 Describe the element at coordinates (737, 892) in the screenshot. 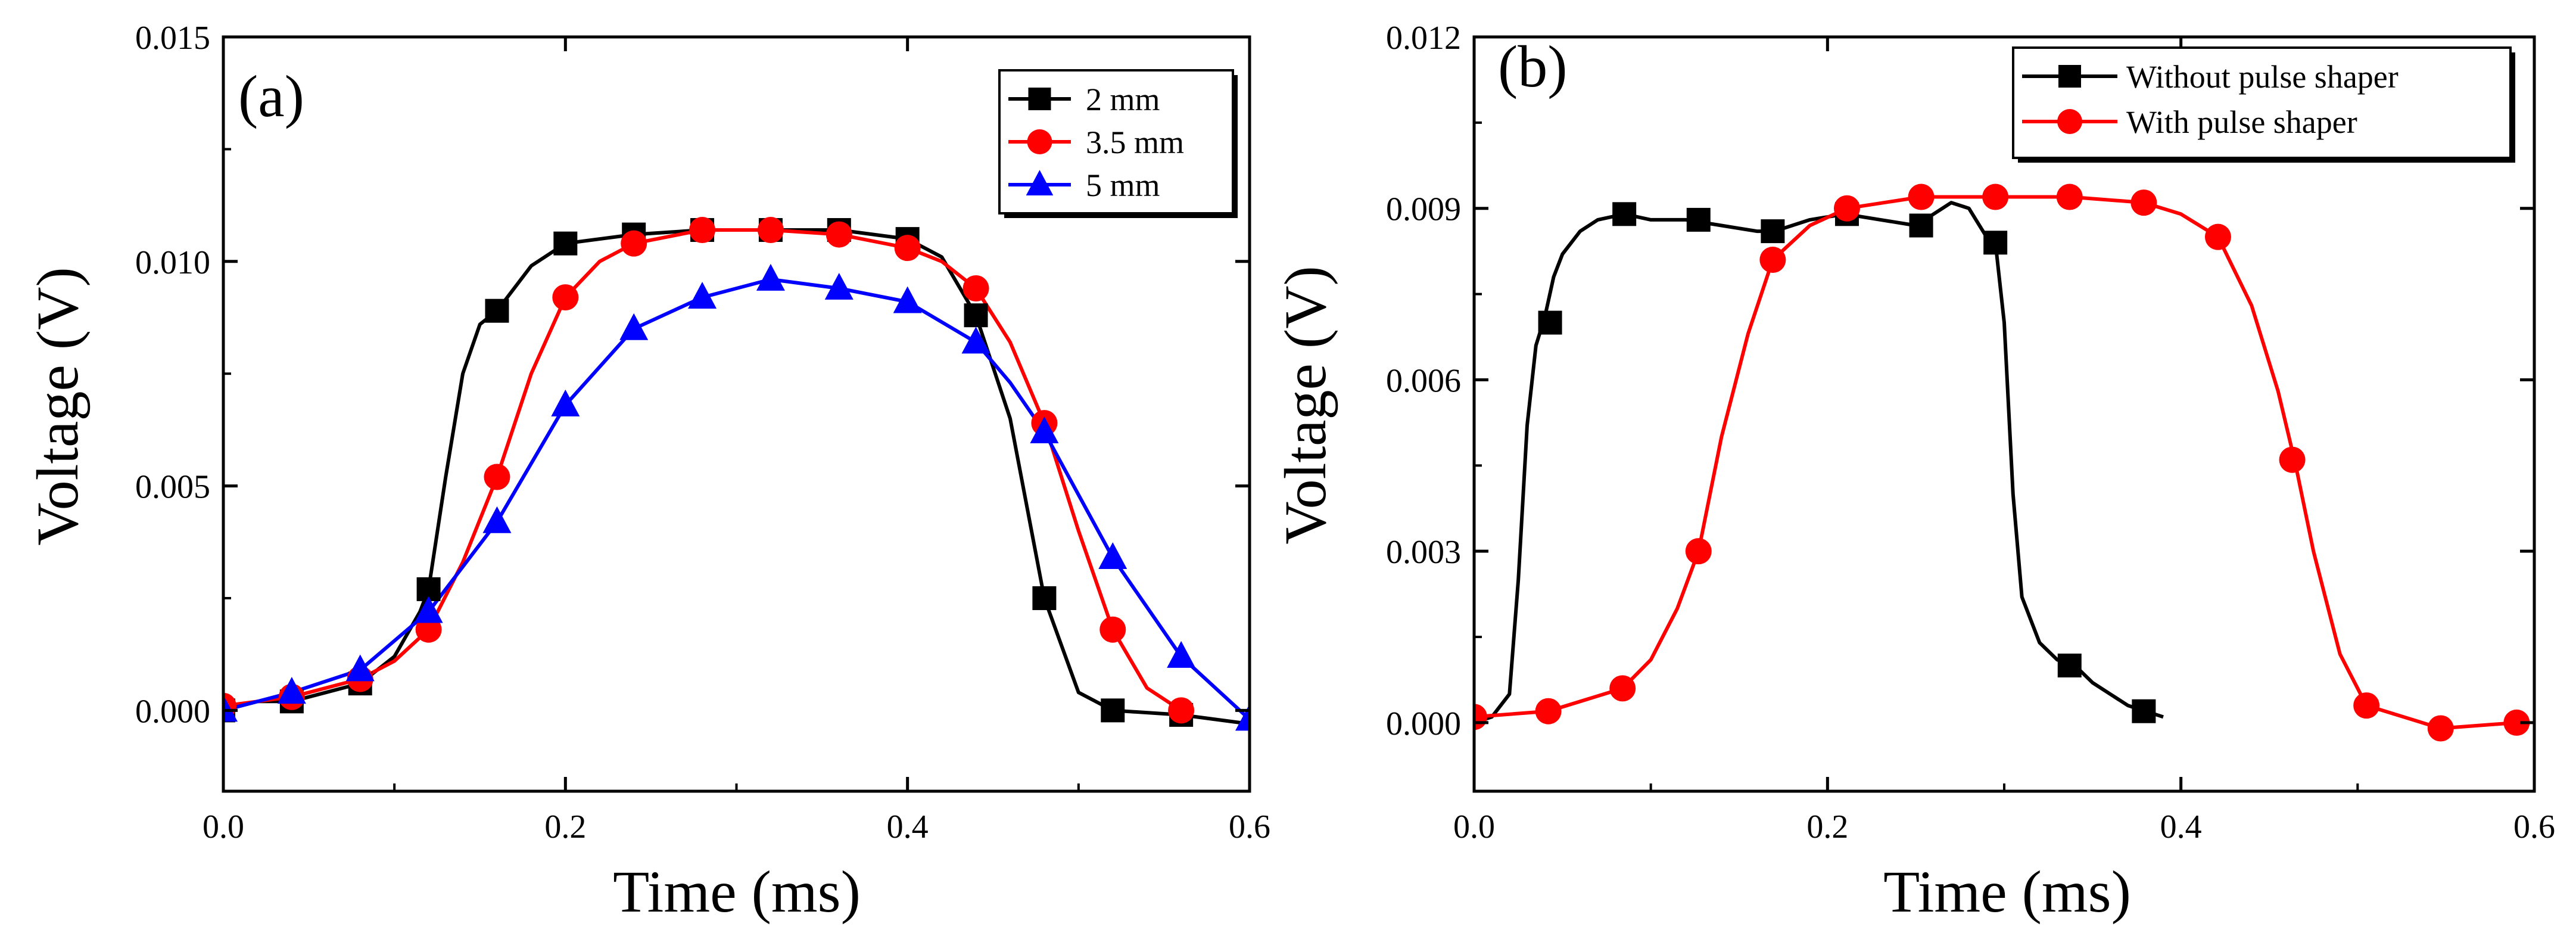

I see `x-axis-title-a: Time (ms)` at that location.